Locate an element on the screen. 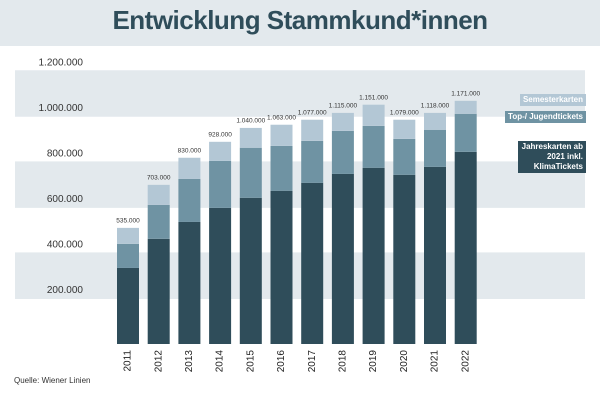  x-tick-label: 2011 is located at coordinates (128, 361).